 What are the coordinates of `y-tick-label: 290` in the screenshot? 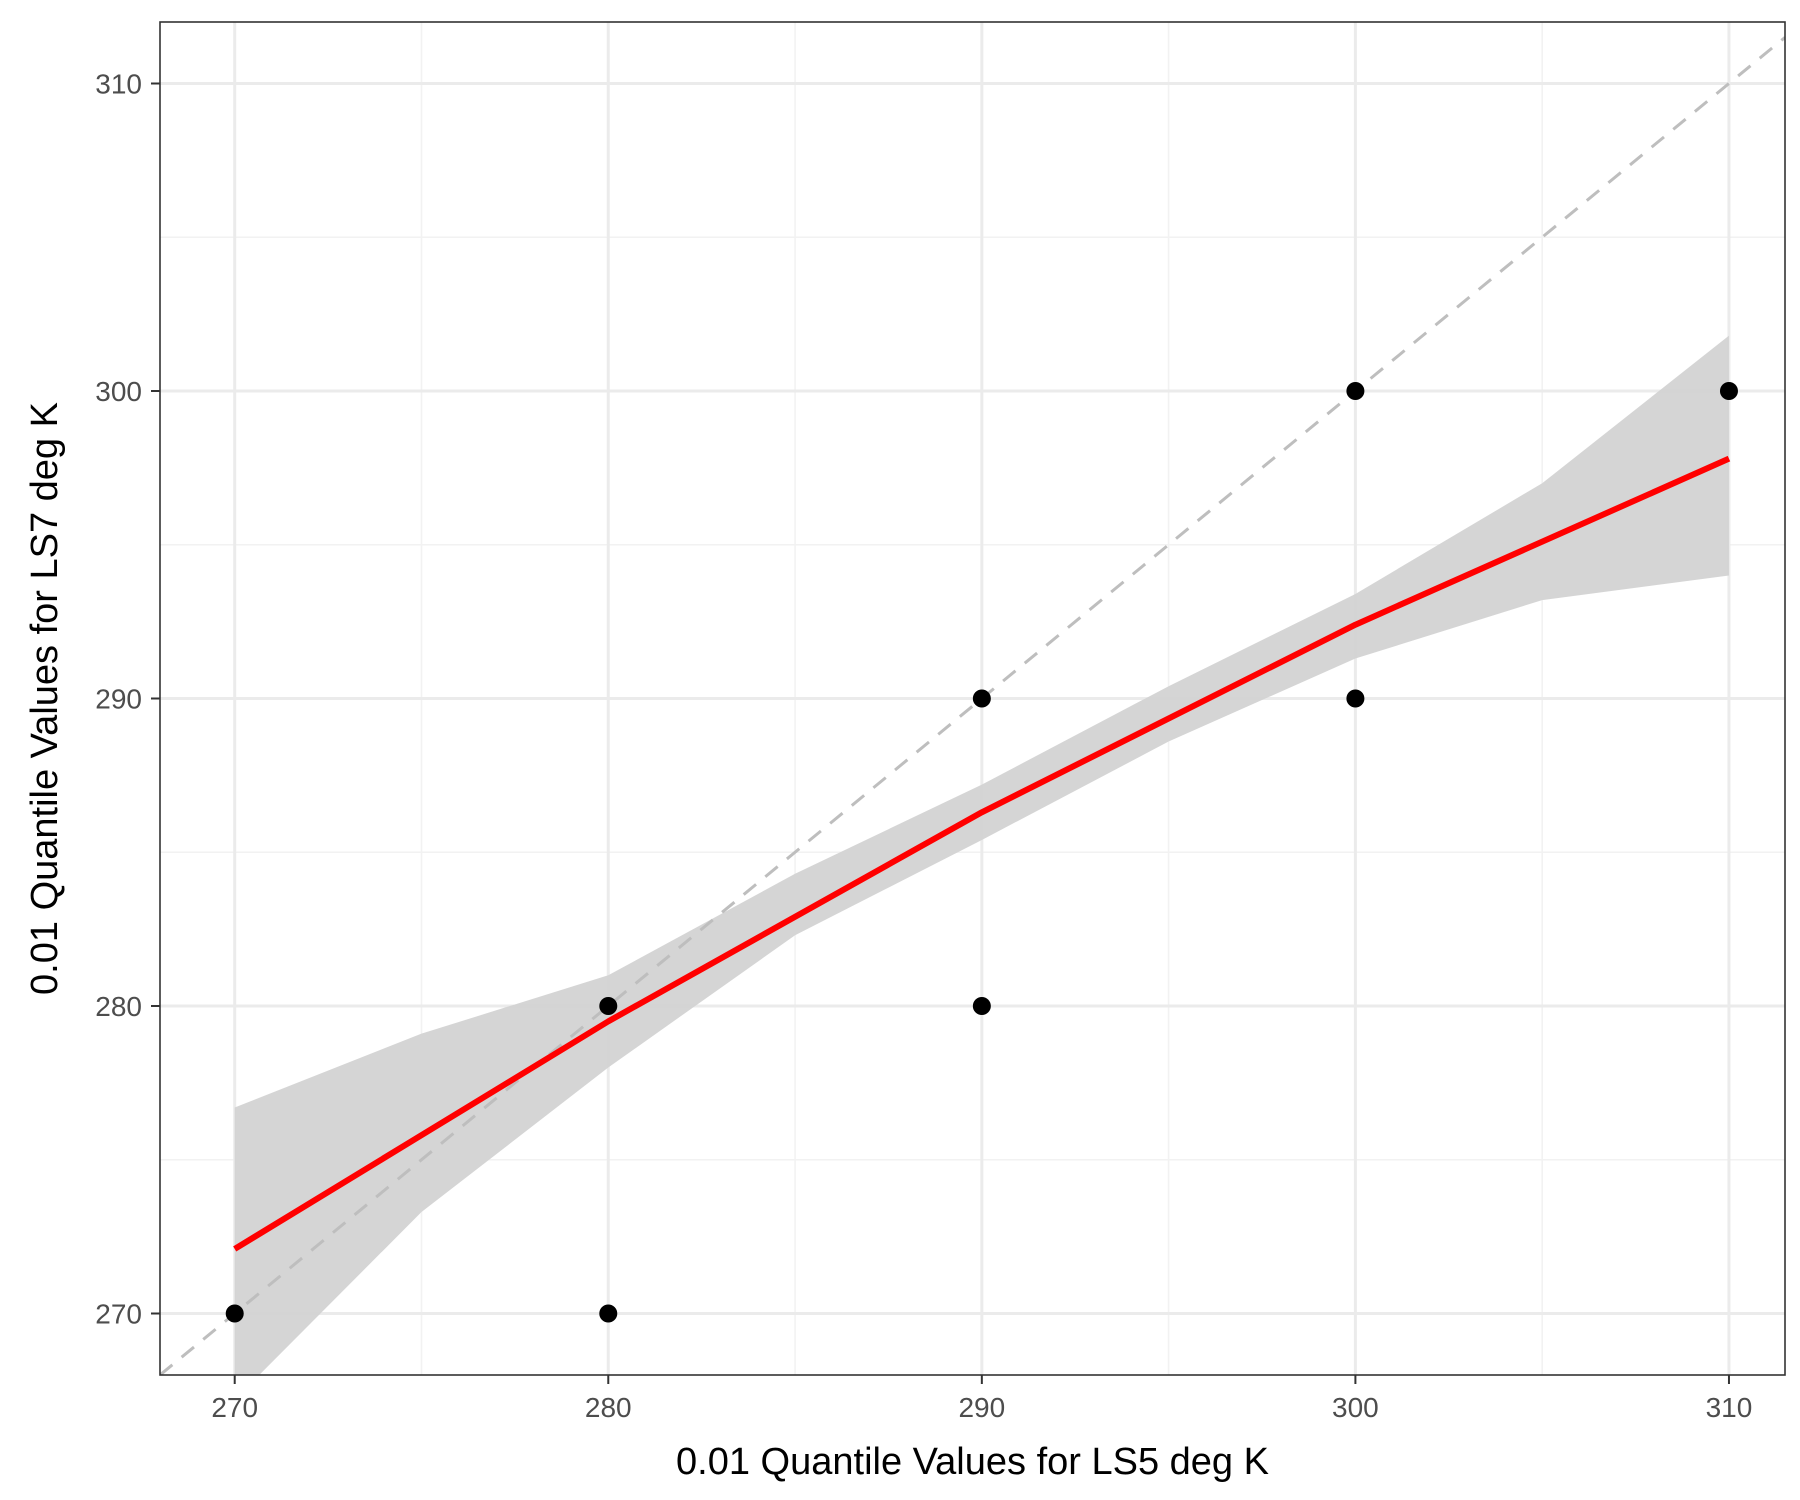 It's located at (118, 699).